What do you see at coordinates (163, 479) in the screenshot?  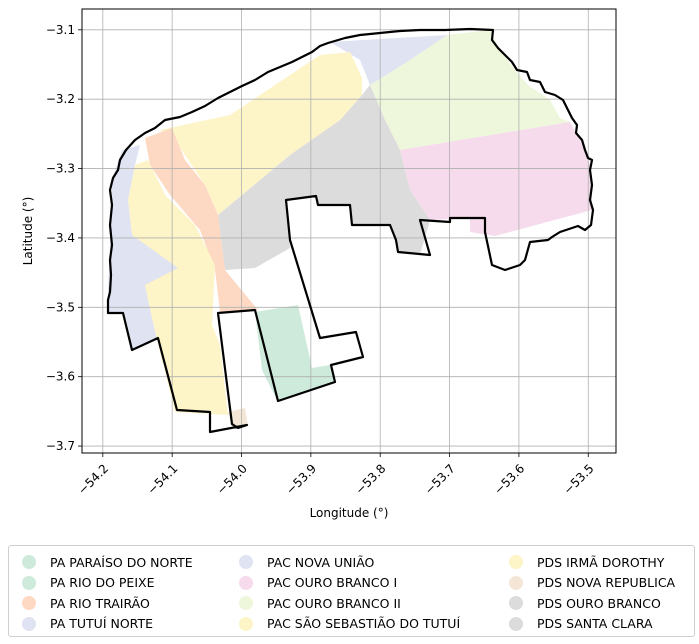 I see `x-tick-label: −54.1` at bounding box center [163, 479].